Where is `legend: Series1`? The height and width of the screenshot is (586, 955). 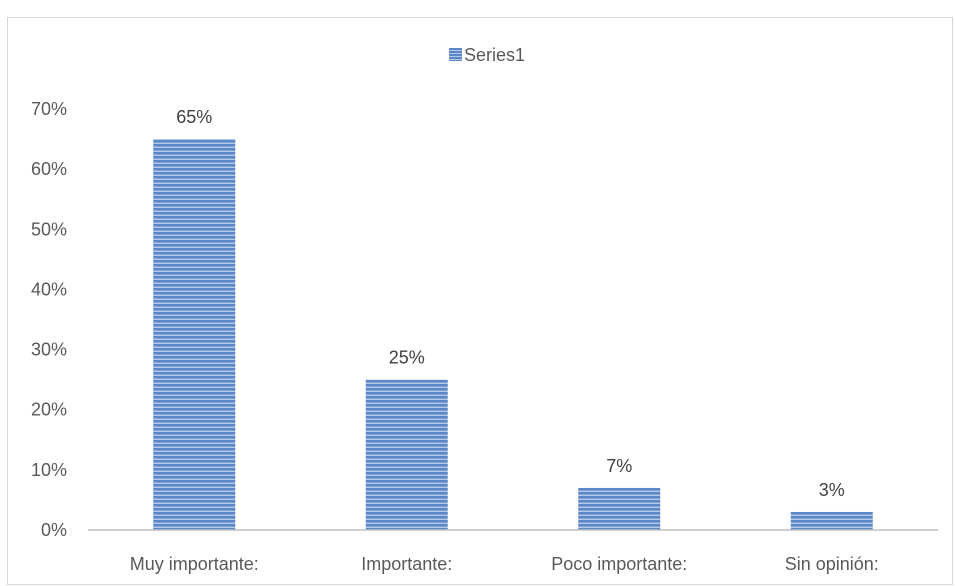
legend: Series1 is located at coordinates (487, 55).